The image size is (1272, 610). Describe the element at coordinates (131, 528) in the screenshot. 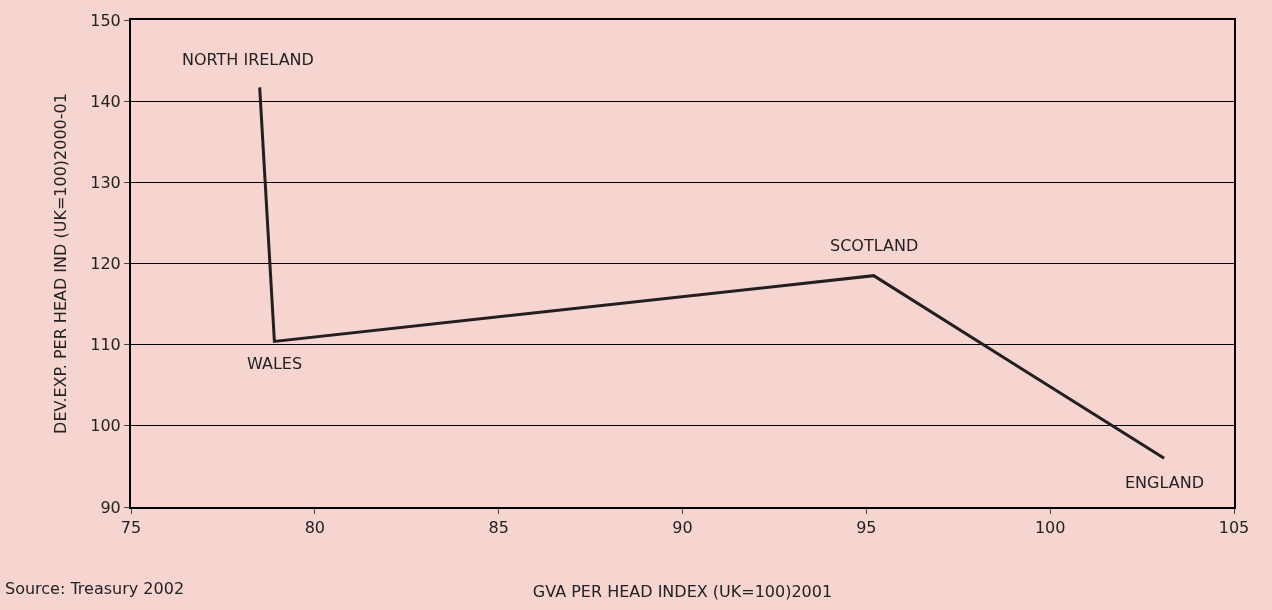

I see `x-tick-label: 75` at that location.